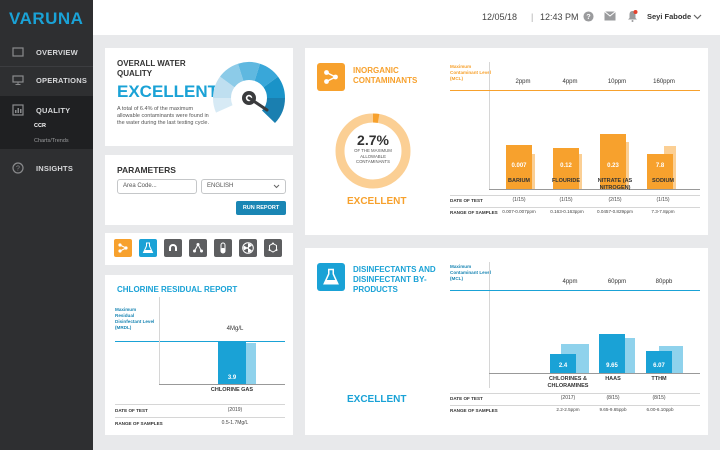 The height and width of the screenshot is (450, 720). I want to click on disinfectant-range-0: 2.2-2.5ppm, so click(568, 409).